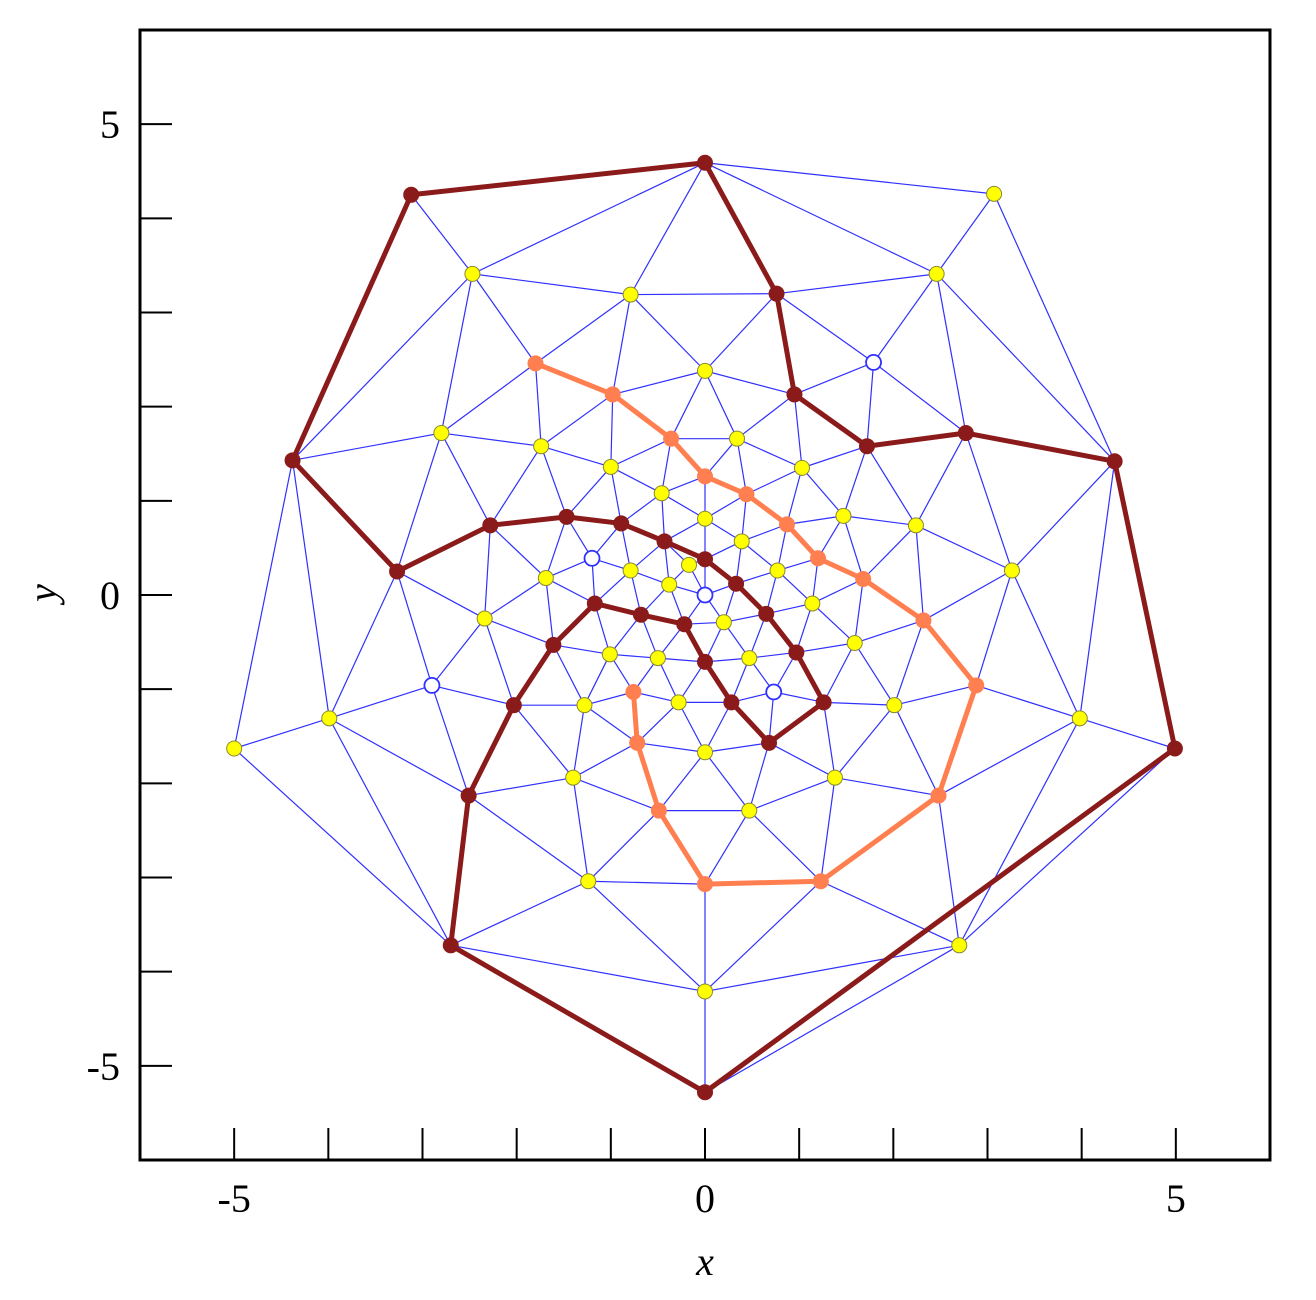  Describe the element at coordinates (103, 1066) in the screenshot. I see `y-tick-label: -5` at that location.